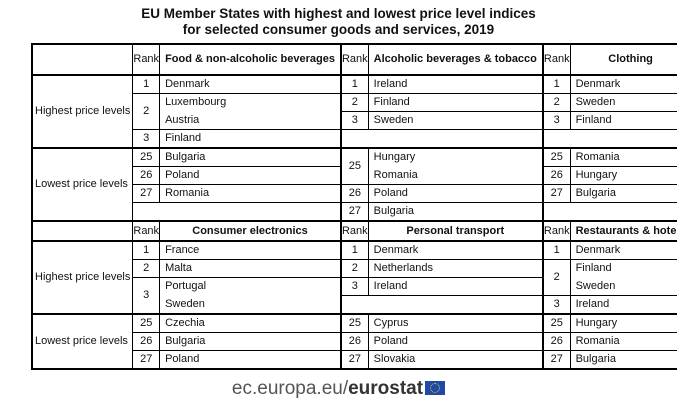 The image size is (677, 407). I want to click on country-cell: Slovakia, so click(455, 360).